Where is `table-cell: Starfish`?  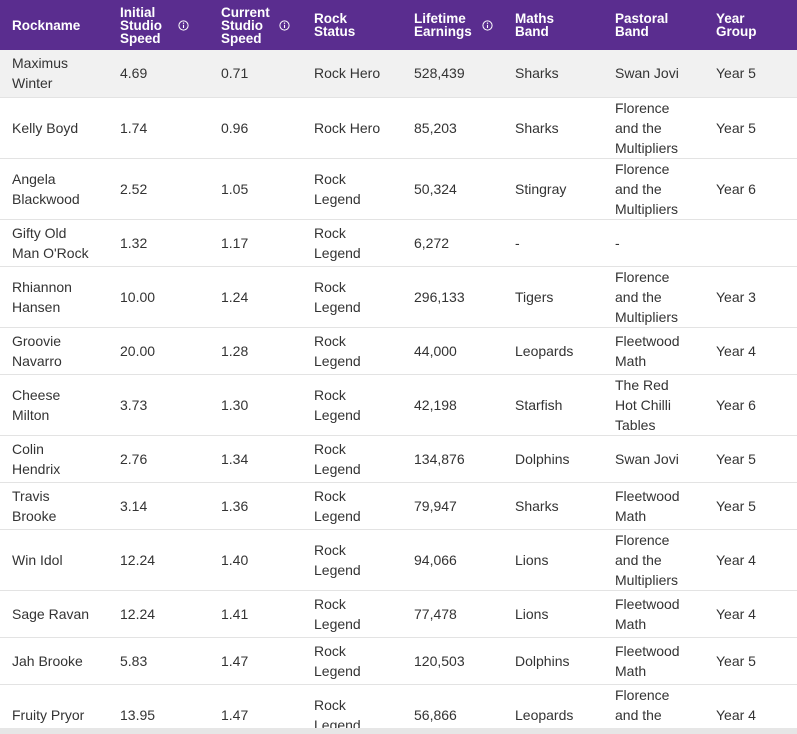
table-cell: Starfish is located at coordinates (553, 405).